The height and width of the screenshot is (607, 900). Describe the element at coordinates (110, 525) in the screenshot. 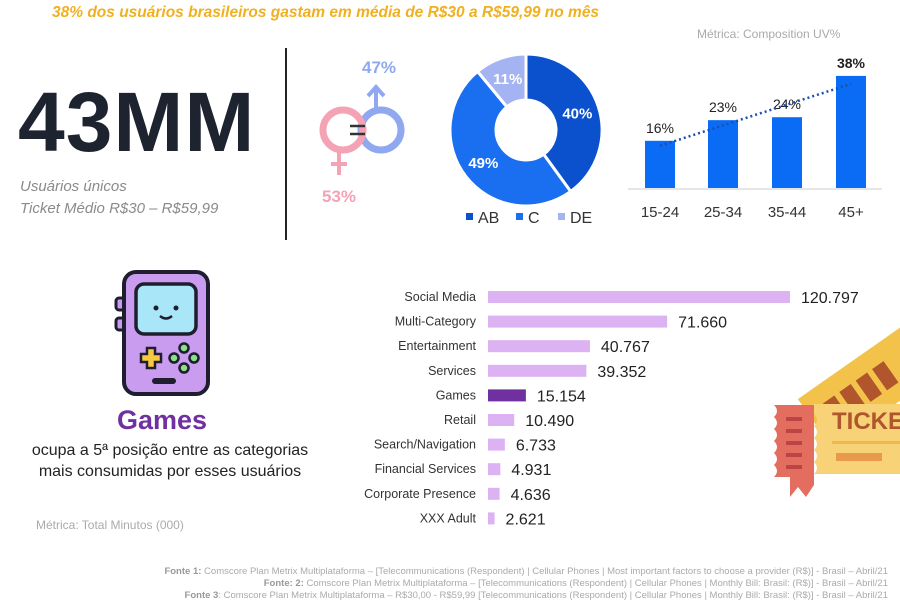

I see `metric-label-bottom: Métrica: Total Minutos (000)` at that location.